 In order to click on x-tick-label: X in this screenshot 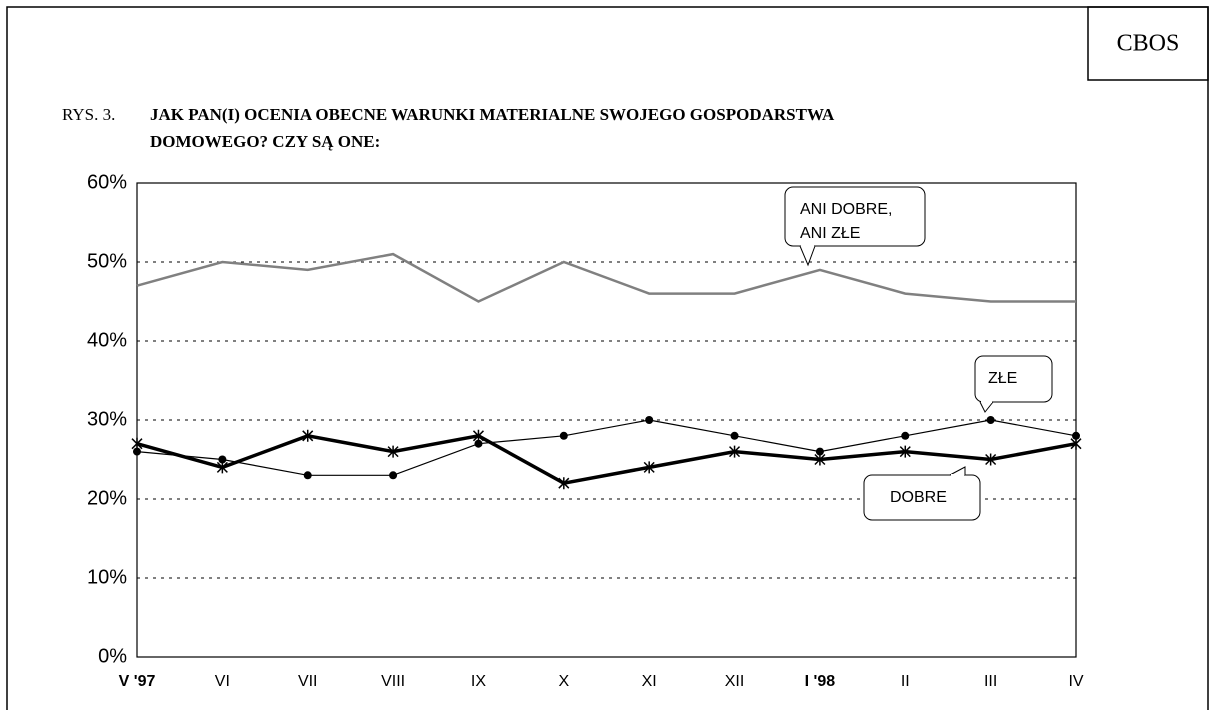, I will do `click(563, 681)`.